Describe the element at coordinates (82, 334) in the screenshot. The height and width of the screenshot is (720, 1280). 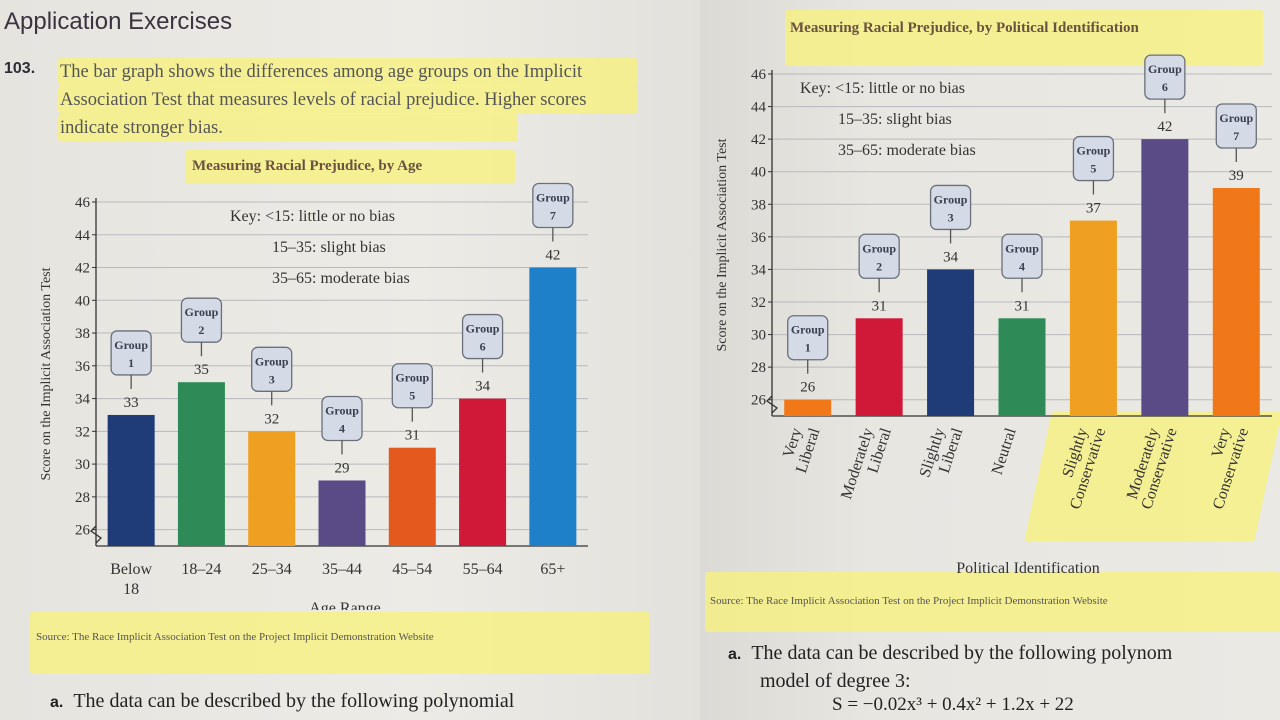
I see `undefinedy-tick-label: 38` at that location.